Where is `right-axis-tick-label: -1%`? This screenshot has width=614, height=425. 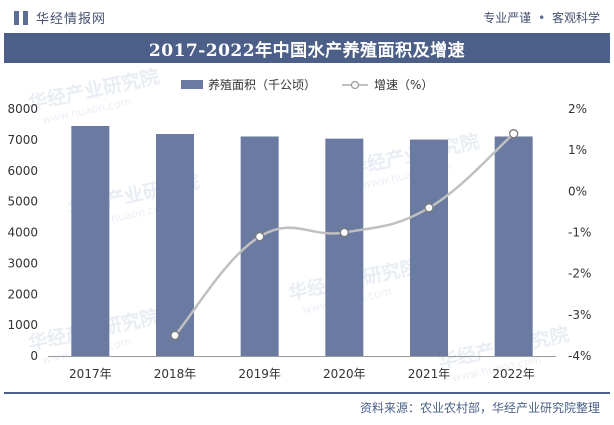
right-axis-tick-label: -1% is located at coordinates (579, 233).